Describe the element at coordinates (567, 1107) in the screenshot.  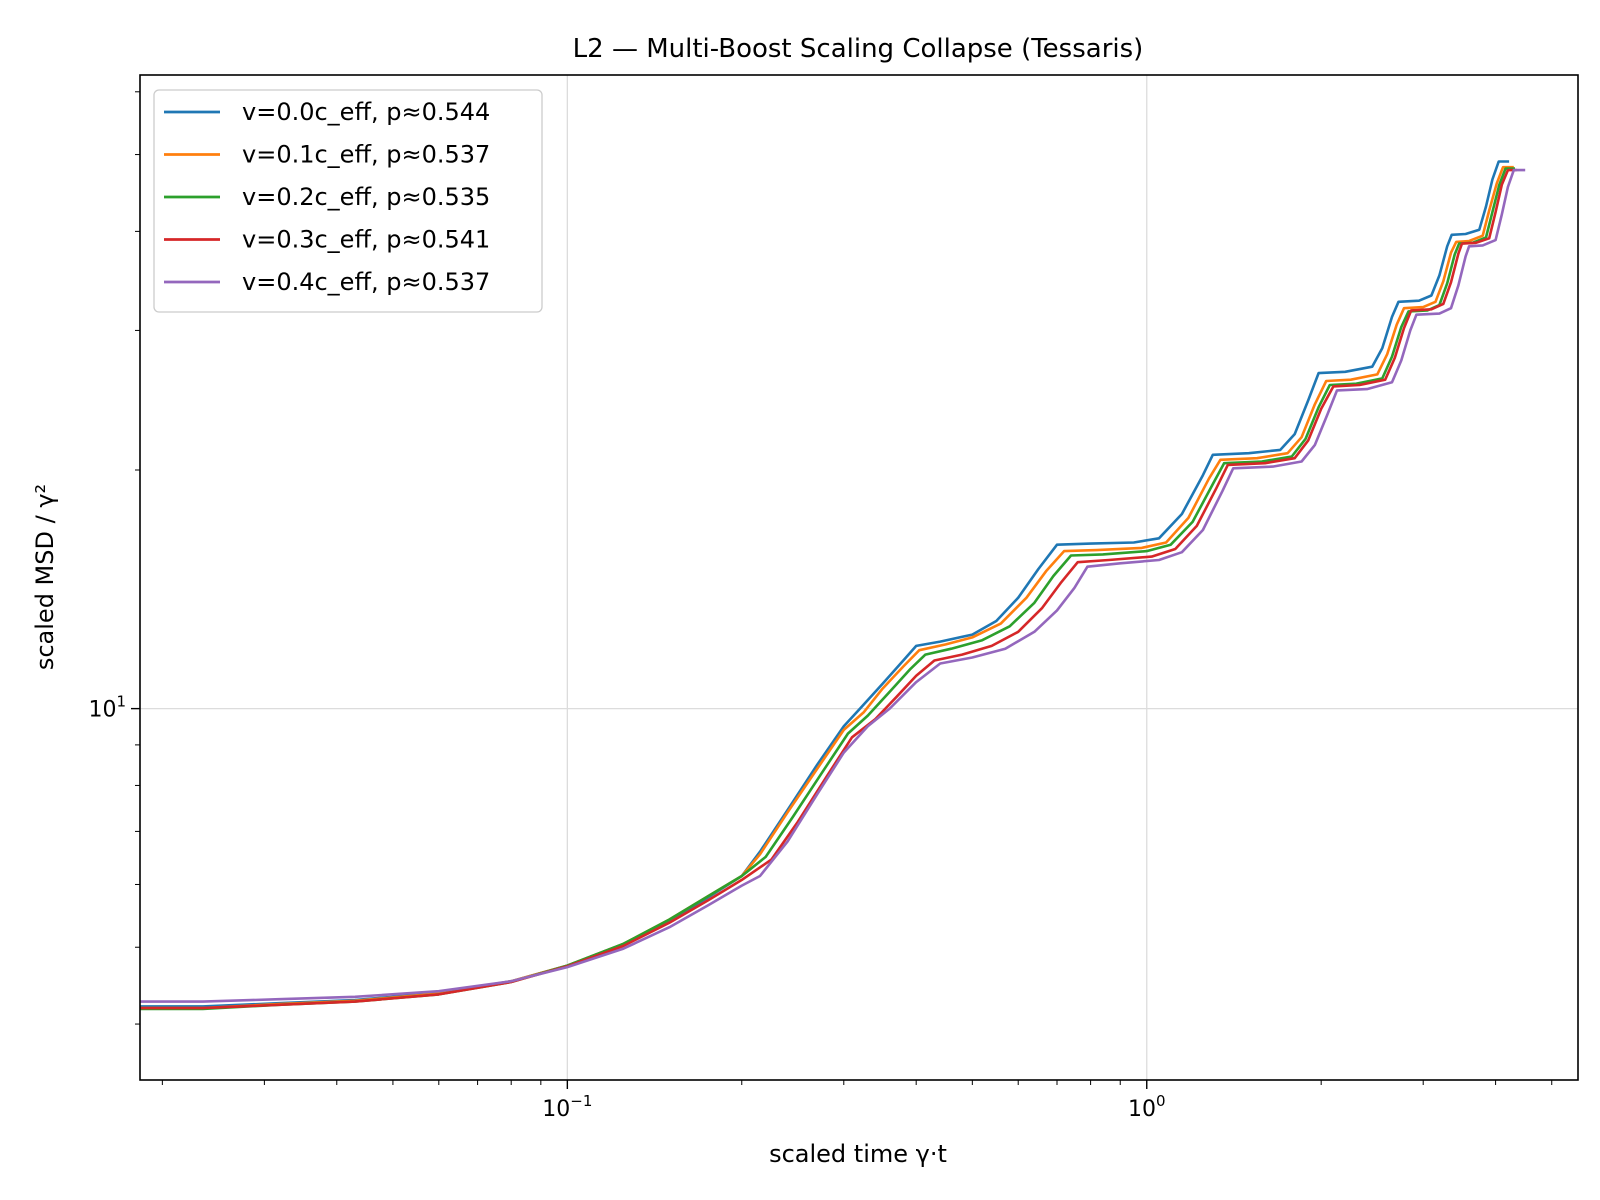
I see `x-tick-label: 10⁻¹` at that location.